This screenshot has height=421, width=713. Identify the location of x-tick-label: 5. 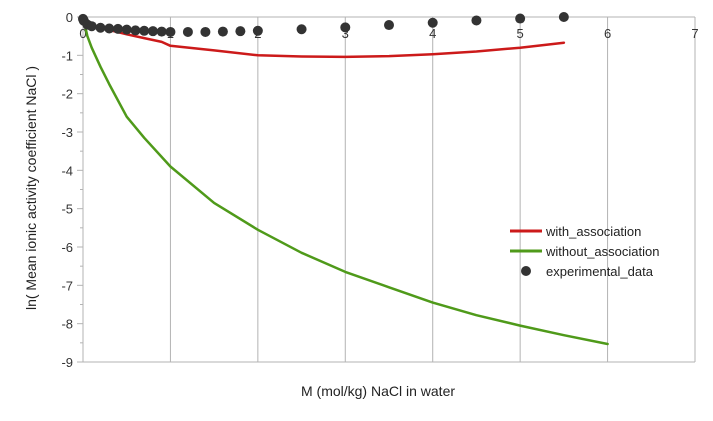
(520, 33).